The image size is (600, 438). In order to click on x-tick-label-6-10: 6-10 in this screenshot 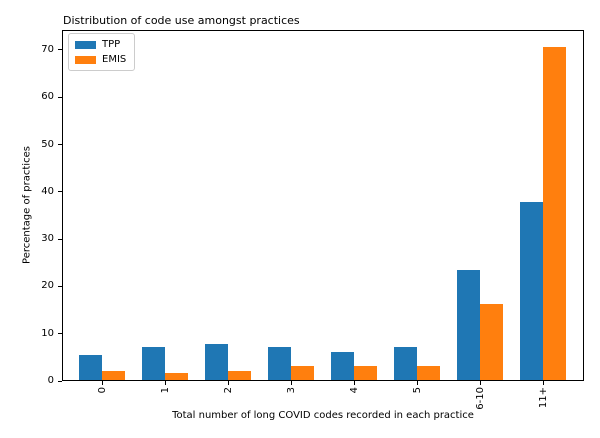, I will do `click(480, 398)`.